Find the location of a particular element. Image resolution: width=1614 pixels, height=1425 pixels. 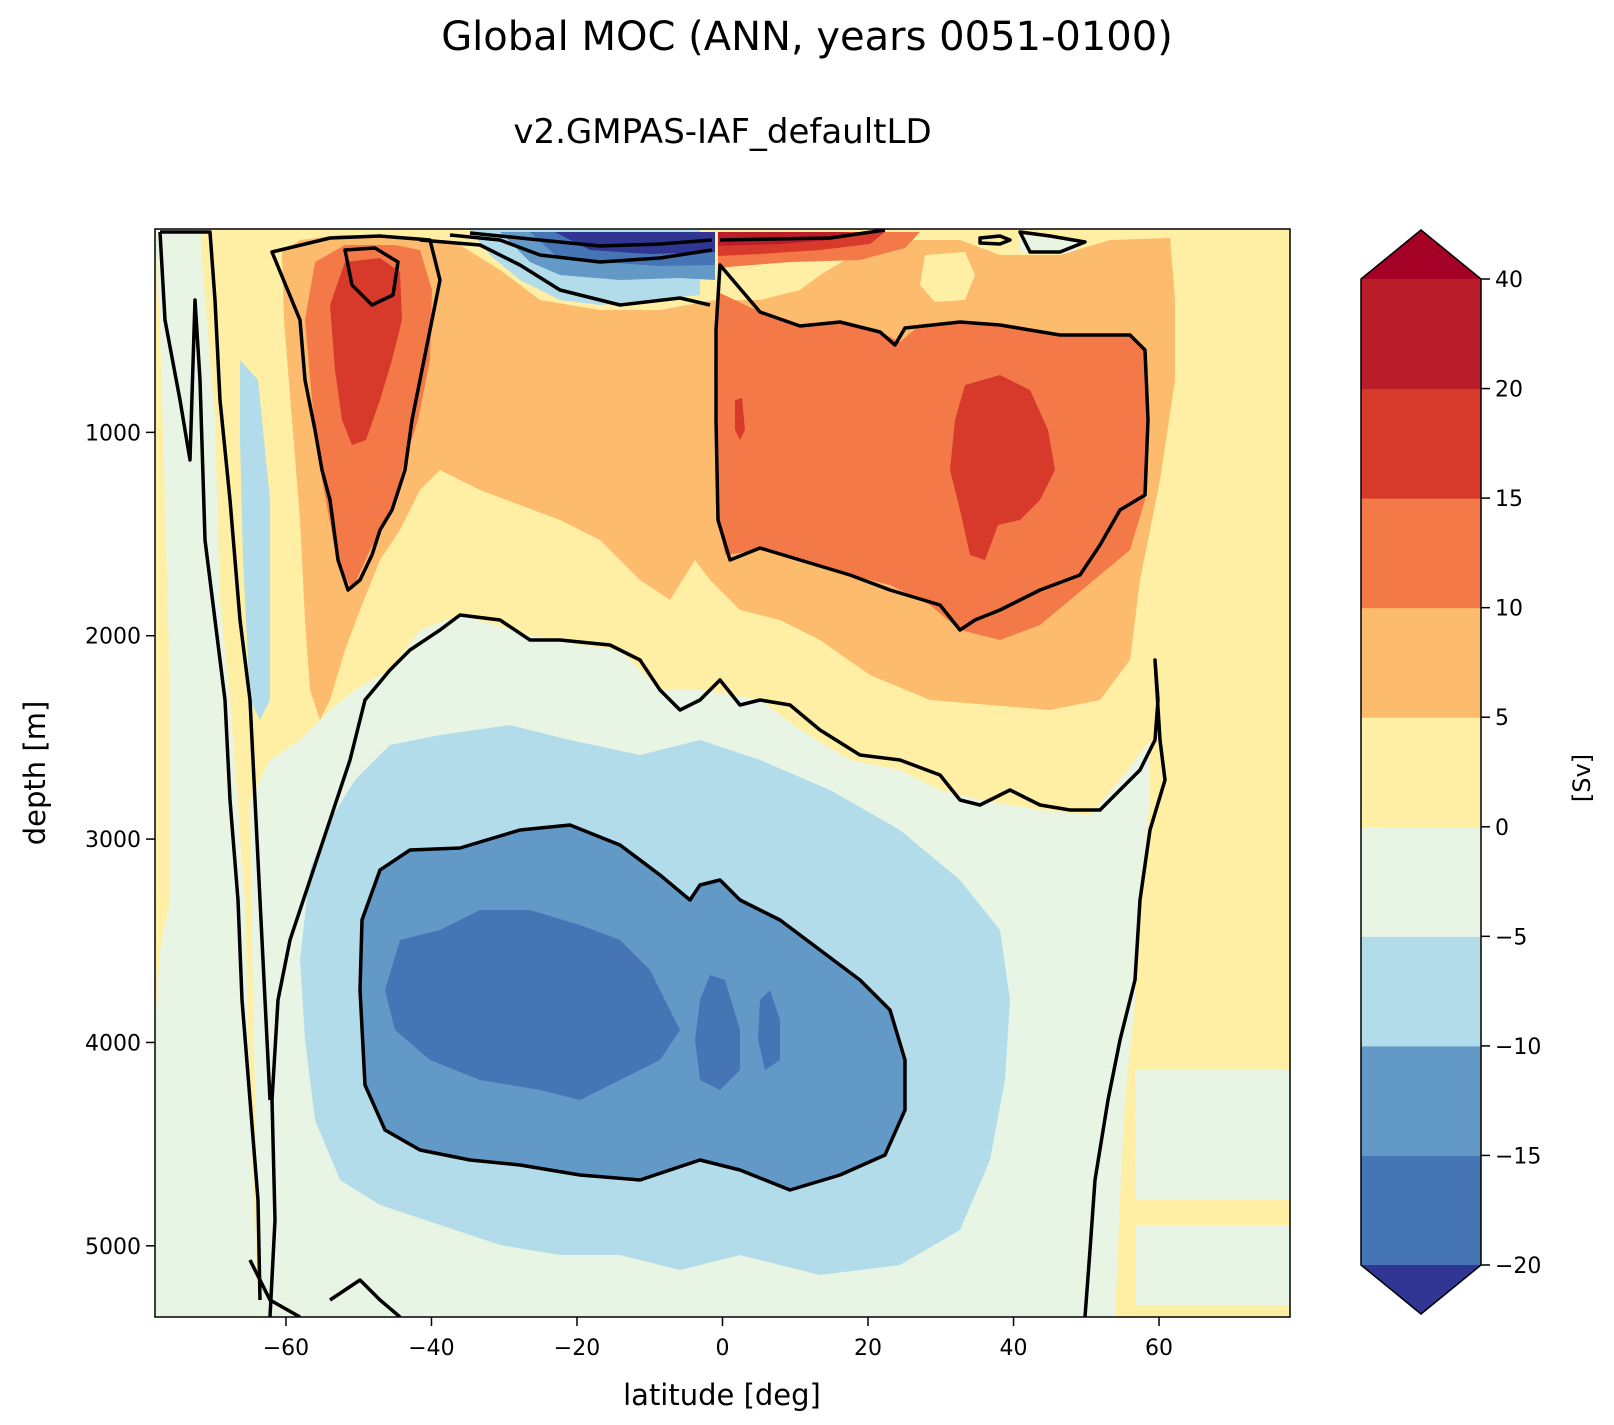

northern-surface-island is located at coordinates (947, 277).